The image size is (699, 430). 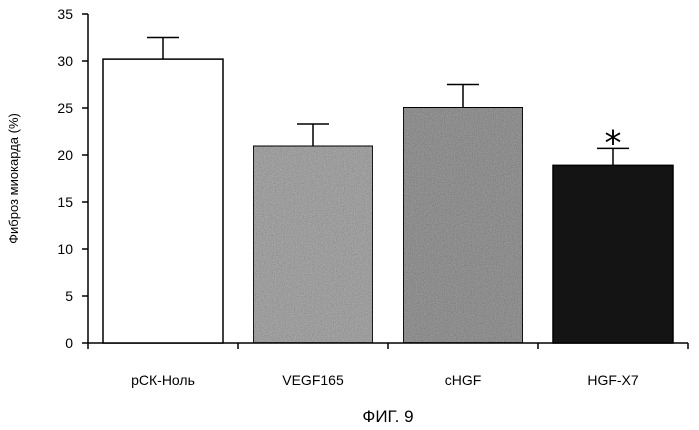 What do you see at coordinates (65, 61) in the screenshot?
I see `y-tick-label: 30` at bounding box center [65, 61].